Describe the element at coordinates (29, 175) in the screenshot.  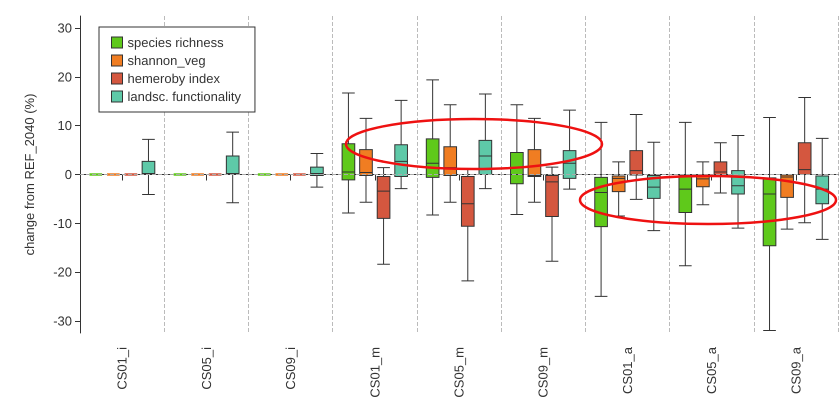
I see `y-axis-title: change from REF_2040 (%)` at that location.